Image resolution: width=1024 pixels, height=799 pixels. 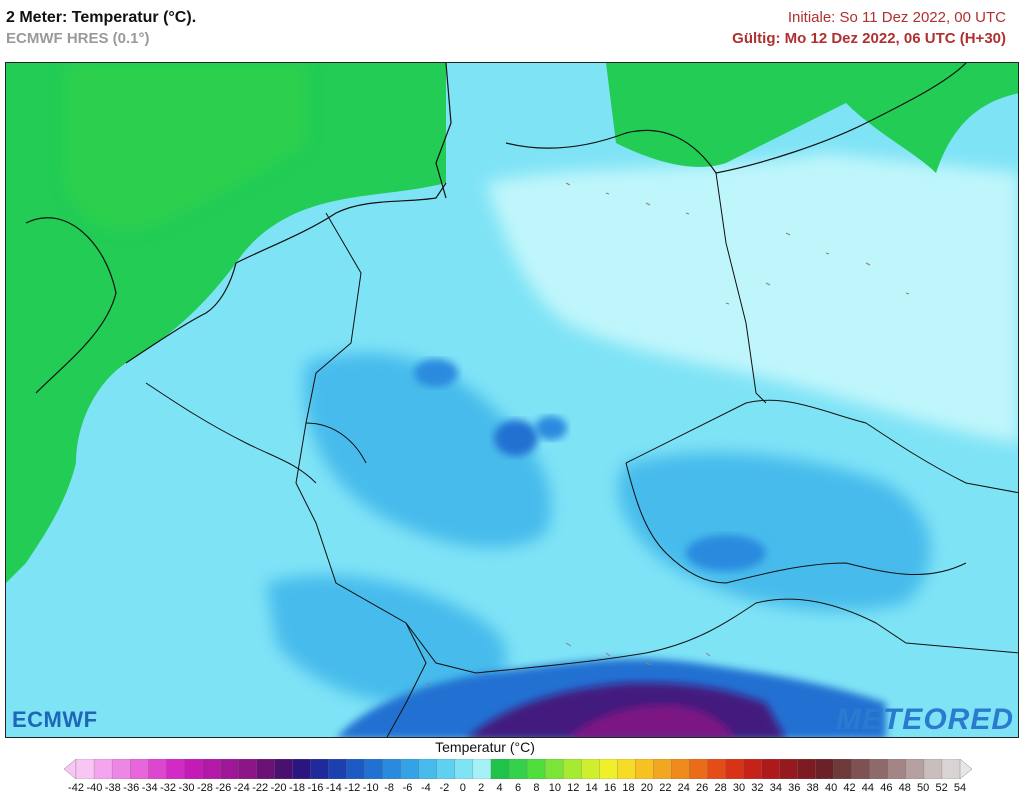 I want to click on north-sea-warmer, so click(x=186, y=146).